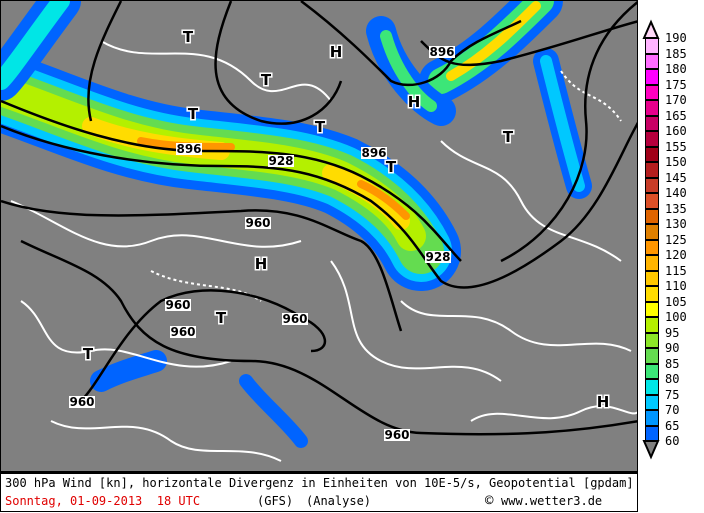 The width and height of the screenshot is (704, 513). What do you see at coordinates (676, 38) in the screenshot?
I see `legend-label: 190` at bounding box center [676, 38].